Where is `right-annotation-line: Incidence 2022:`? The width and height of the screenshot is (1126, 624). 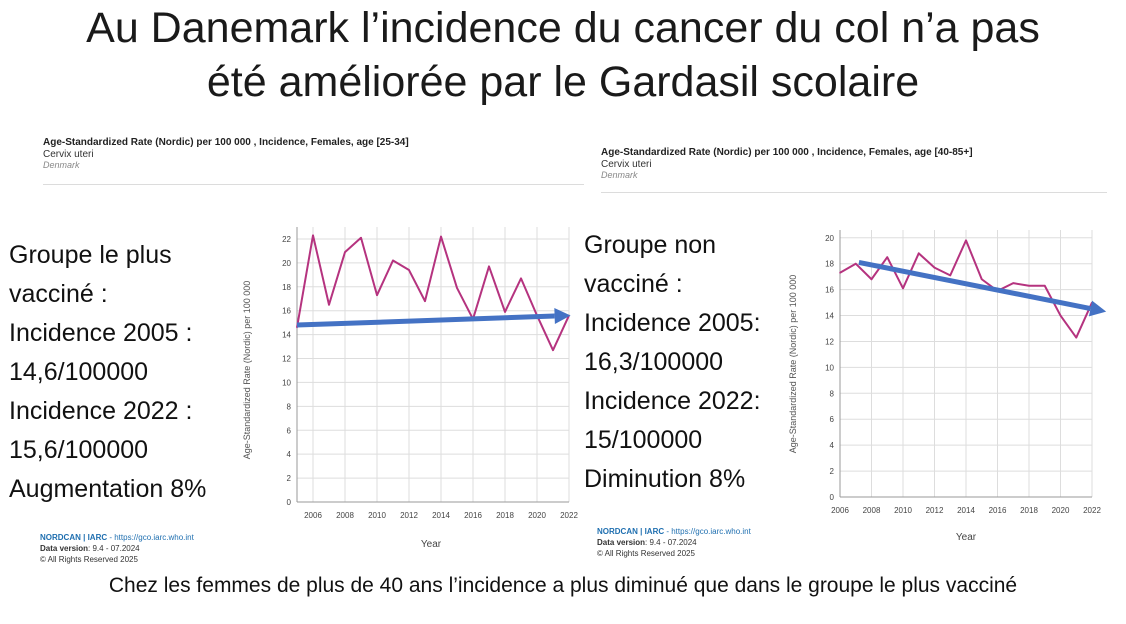 right-annotation-line: Incidence 2022: is located at coordinates (672, 401).